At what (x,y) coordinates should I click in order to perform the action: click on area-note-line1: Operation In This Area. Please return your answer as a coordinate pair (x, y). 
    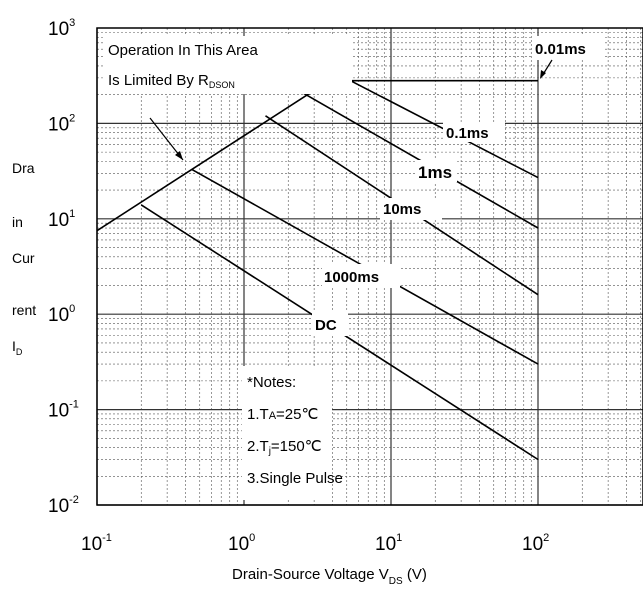
    Looking at the image, I should click on (183, 50).